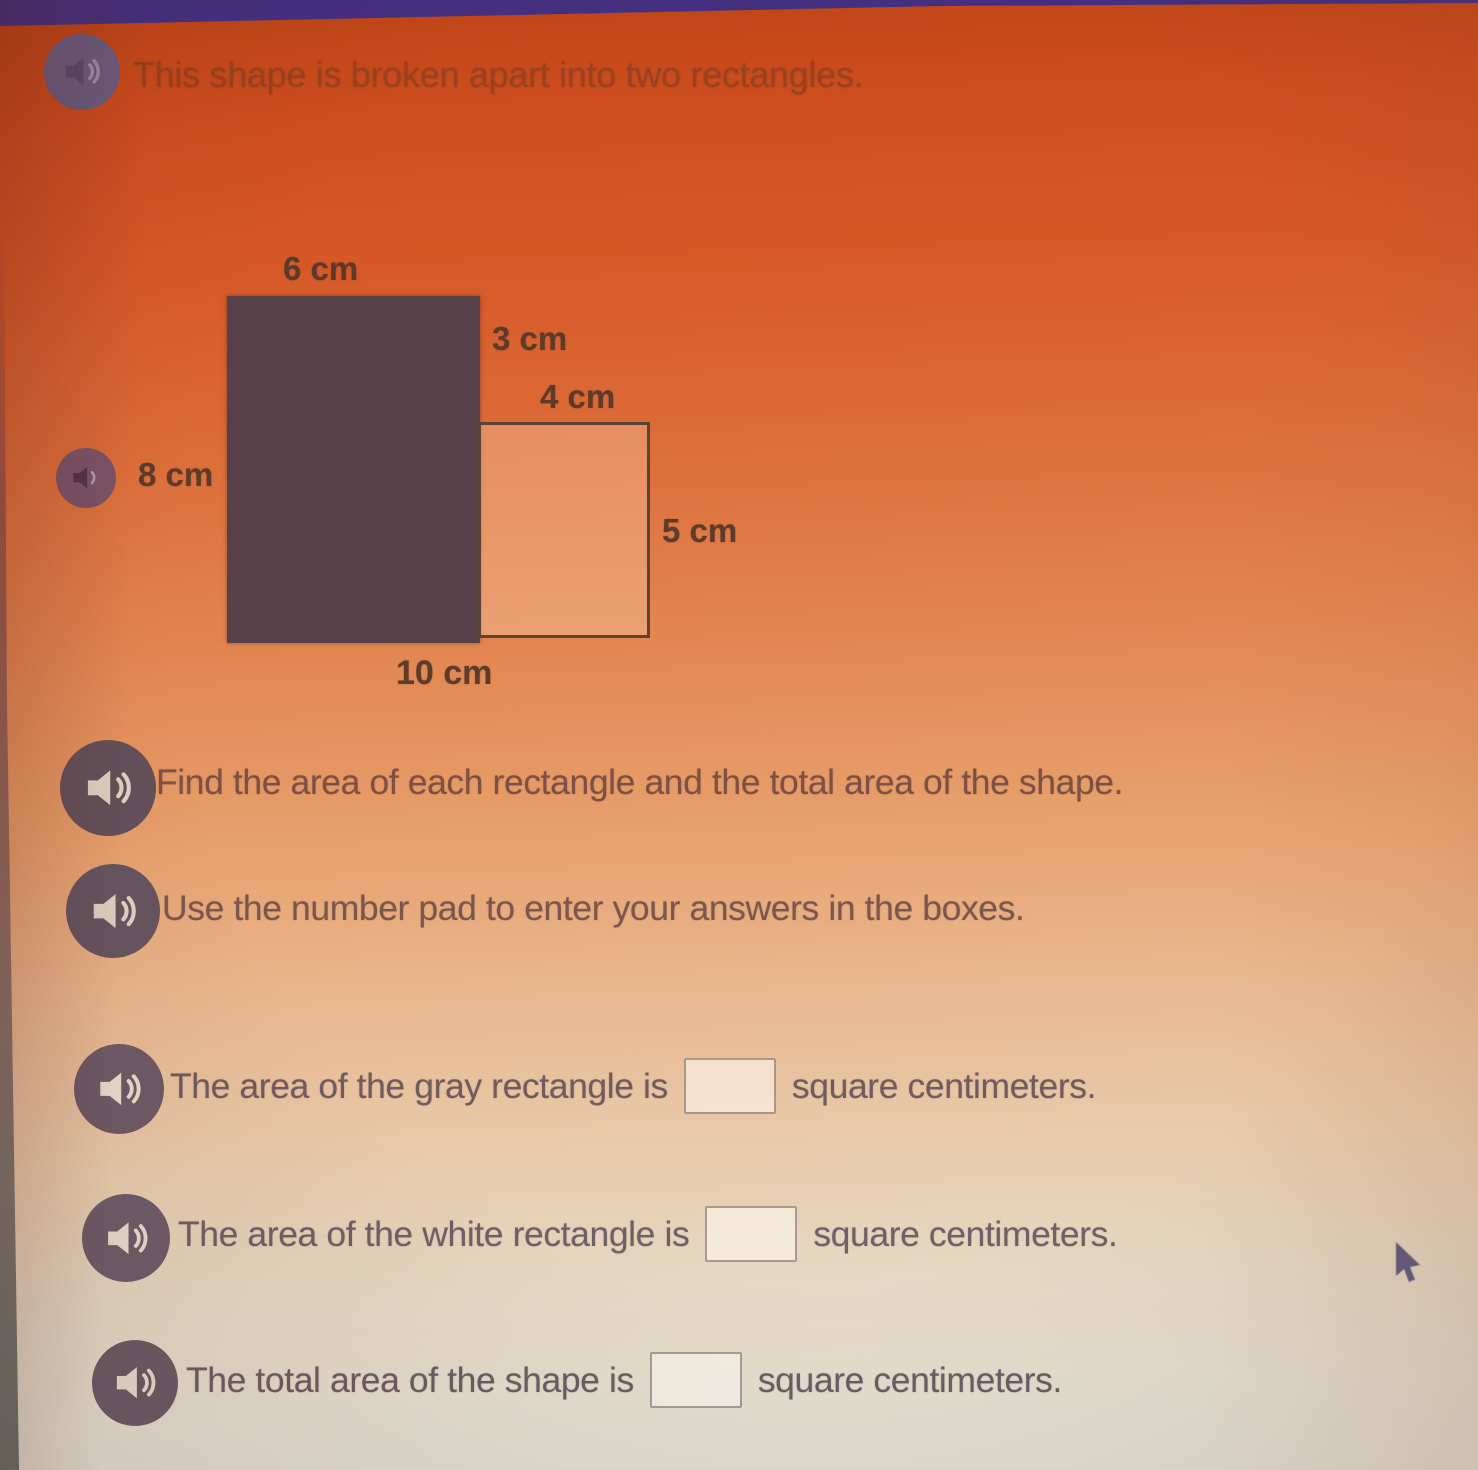  Describe the element at coordinates (700, 530) in the screenshot. I see `dim-label-white-height: 5 cm` at that location.